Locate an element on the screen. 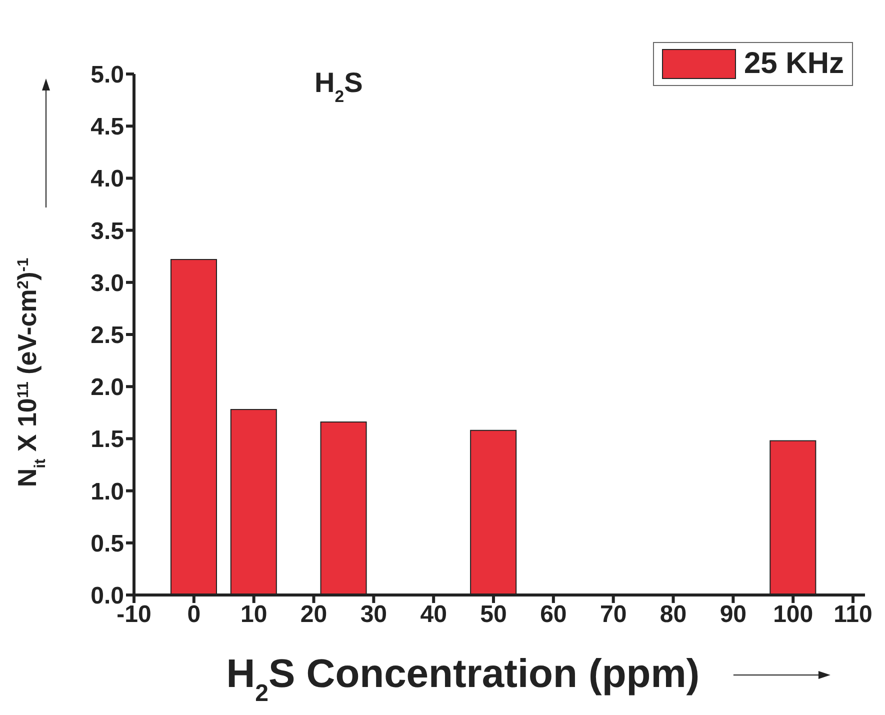 This screenshot has height=715, width=885. x-tick-label: 110 is located at coordinates (853, 614).